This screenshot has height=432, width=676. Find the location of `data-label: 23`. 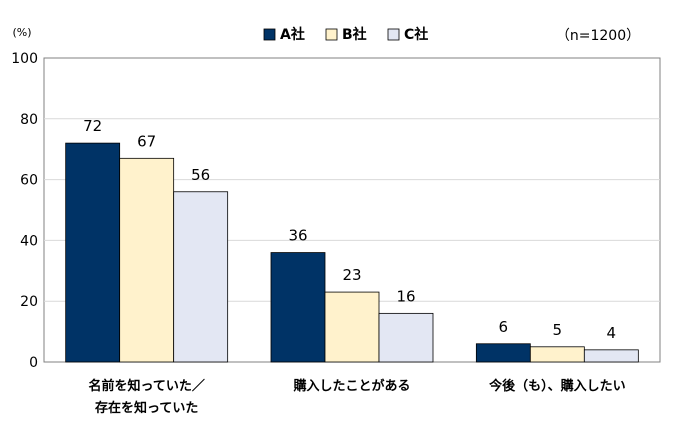

data-label: 23 is located at coordinates (351, 275).